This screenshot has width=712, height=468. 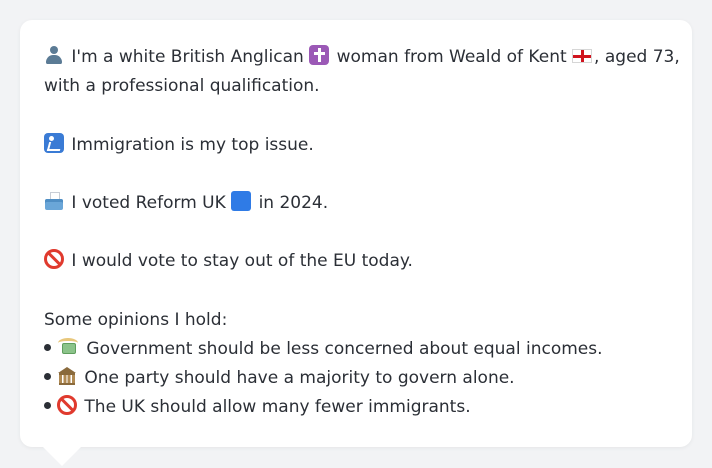 I want to click on vote-text-end: in 2024., so click(x=294, y=203).